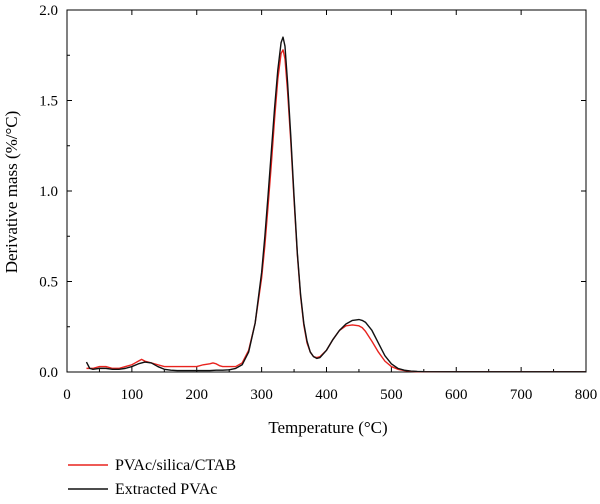  Describe the element at coordinates (586, 395) in the screenshot. I see `x-tick-label: 800` at that location.